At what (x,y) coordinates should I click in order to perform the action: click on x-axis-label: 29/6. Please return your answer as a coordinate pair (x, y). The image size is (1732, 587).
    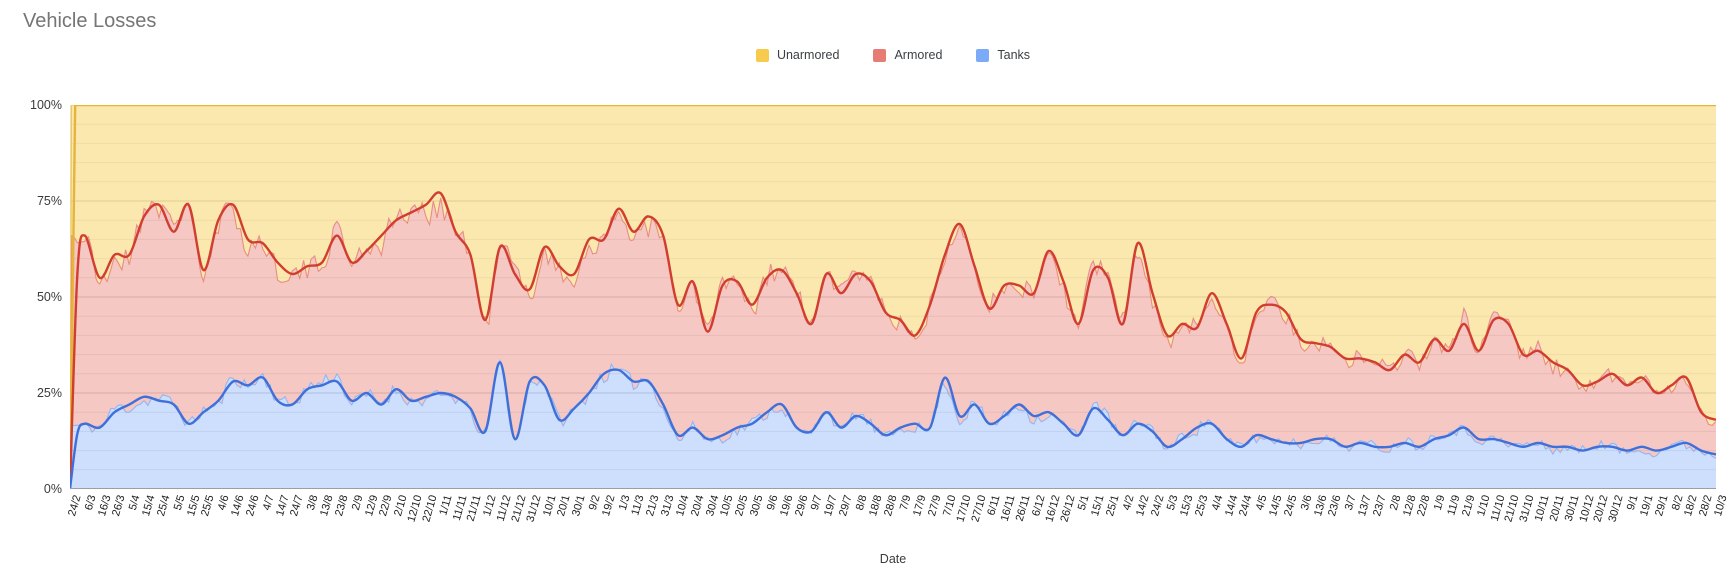
    Looking at the image, I should click on (801, 505).